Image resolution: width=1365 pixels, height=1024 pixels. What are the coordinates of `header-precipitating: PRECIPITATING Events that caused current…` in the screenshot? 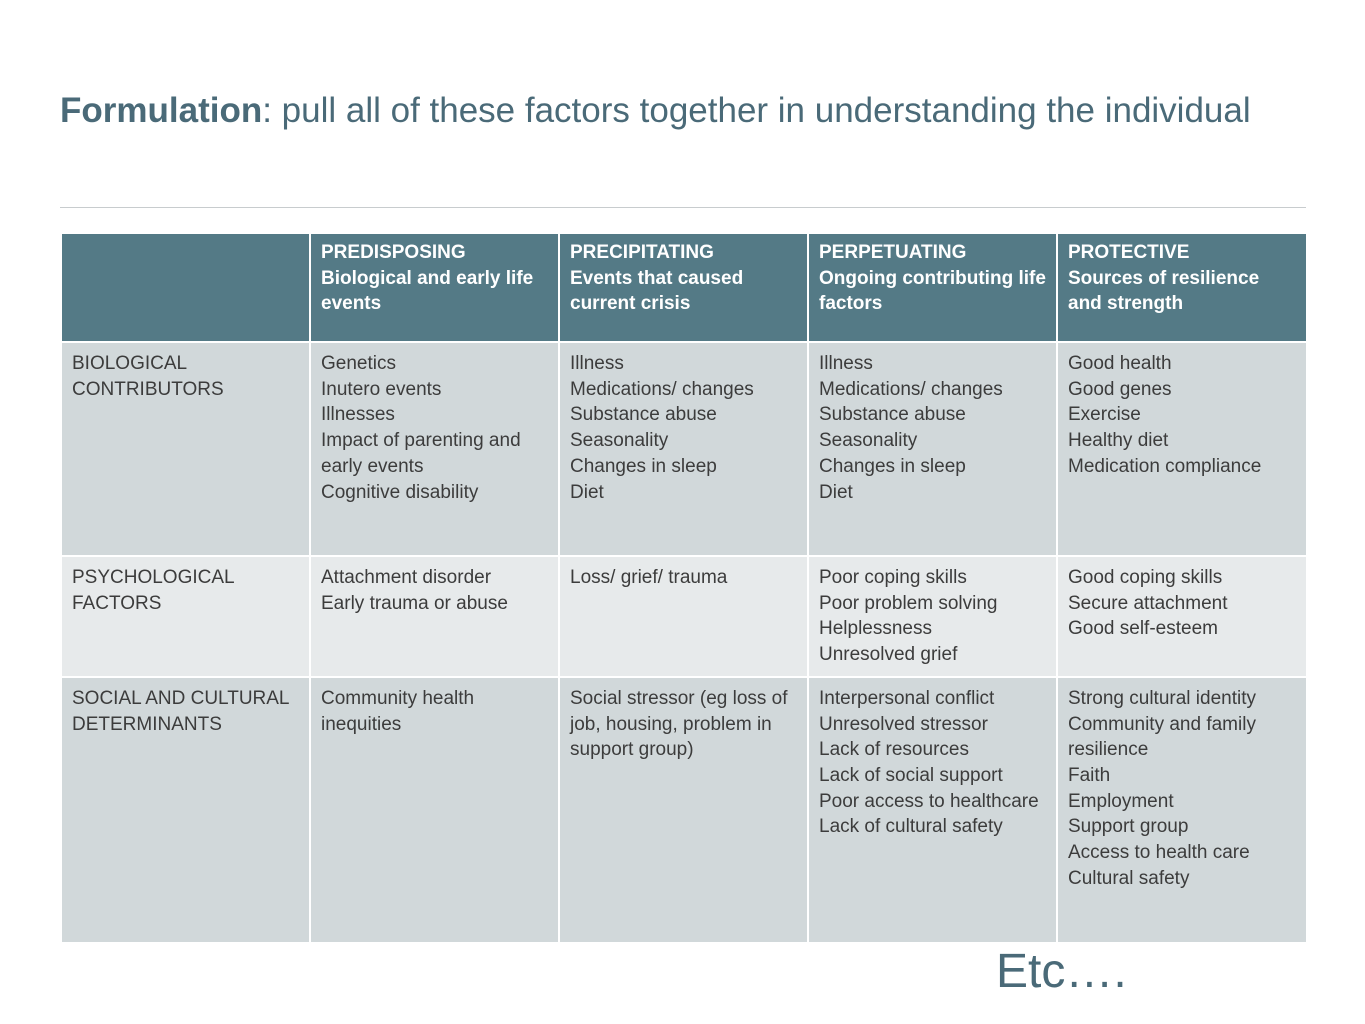 It's located at (683, 287).